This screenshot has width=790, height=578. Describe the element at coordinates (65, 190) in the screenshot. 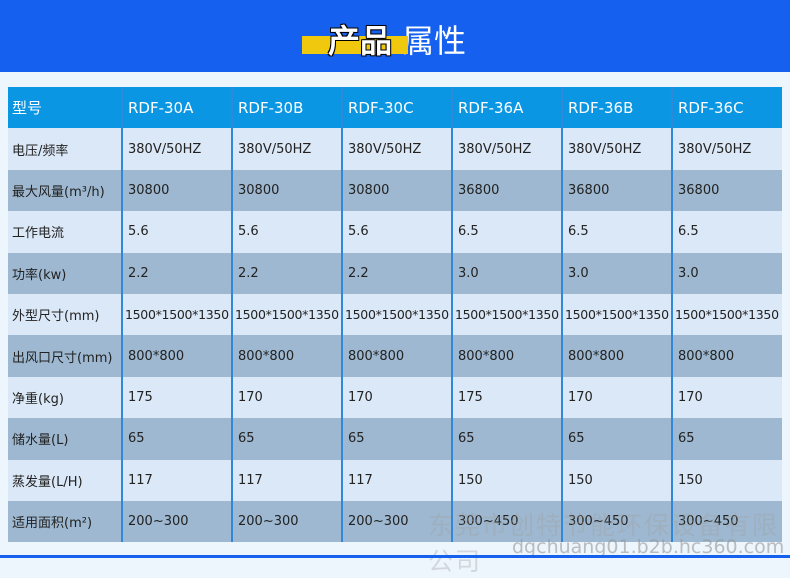

I see `row-label: 最大风量(m³/h)` at that location.